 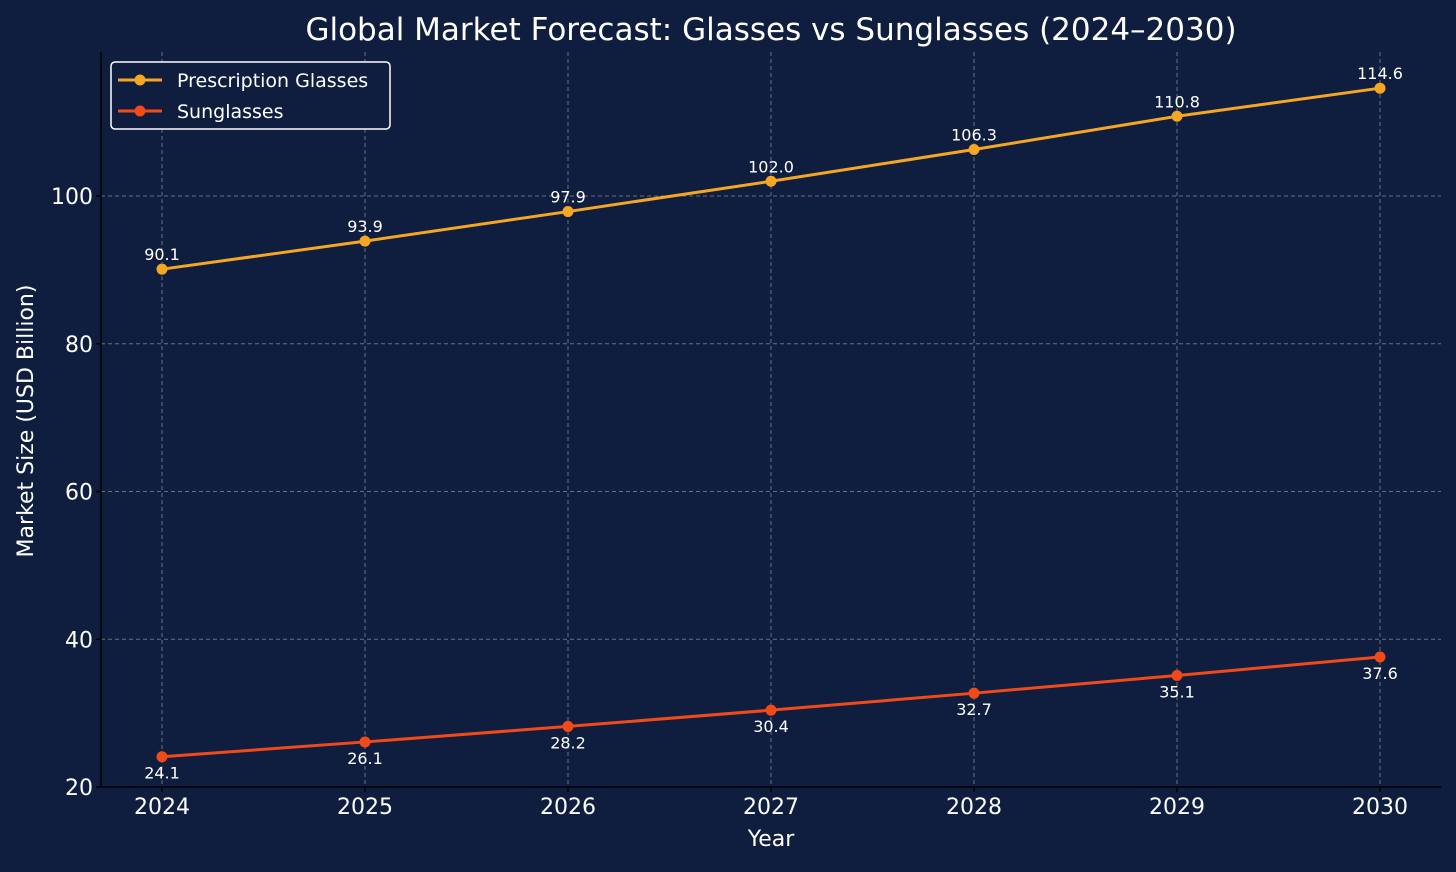 I want to click on x-tick-label: 2028, so click(x=974, y=807).